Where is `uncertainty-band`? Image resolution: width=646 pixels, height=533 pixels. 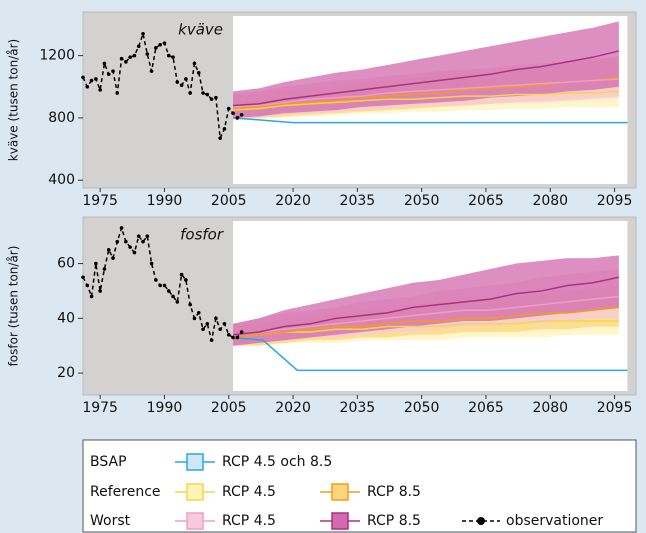 uncertainty-band is located at coordinates (426, 300).